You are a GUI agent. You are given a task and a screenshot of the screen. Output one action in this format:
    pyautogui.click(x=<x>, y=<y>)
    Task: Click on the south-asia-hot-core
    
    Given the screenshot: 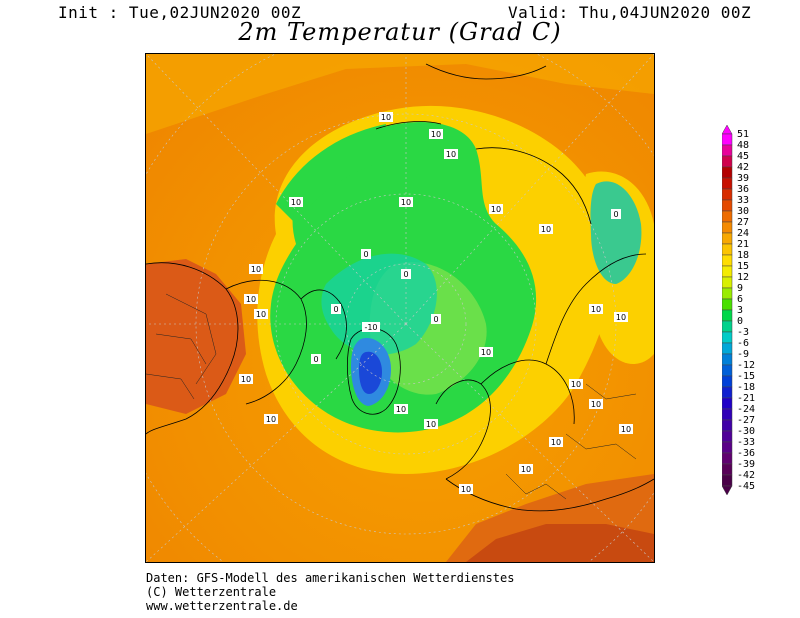 What is the action you would take?
    pyautogui.click(x=560, y=543)
    